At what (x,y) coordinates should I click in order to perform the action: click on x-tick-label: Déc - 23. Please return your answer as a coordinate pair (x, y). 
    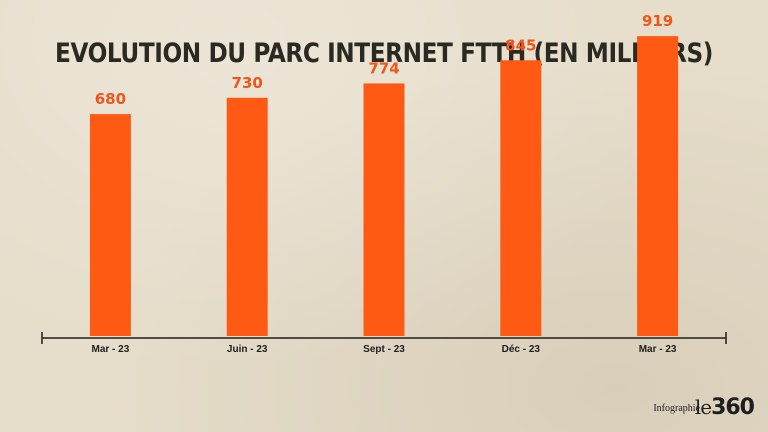
    Looking at the image, I should click on (521, 349).